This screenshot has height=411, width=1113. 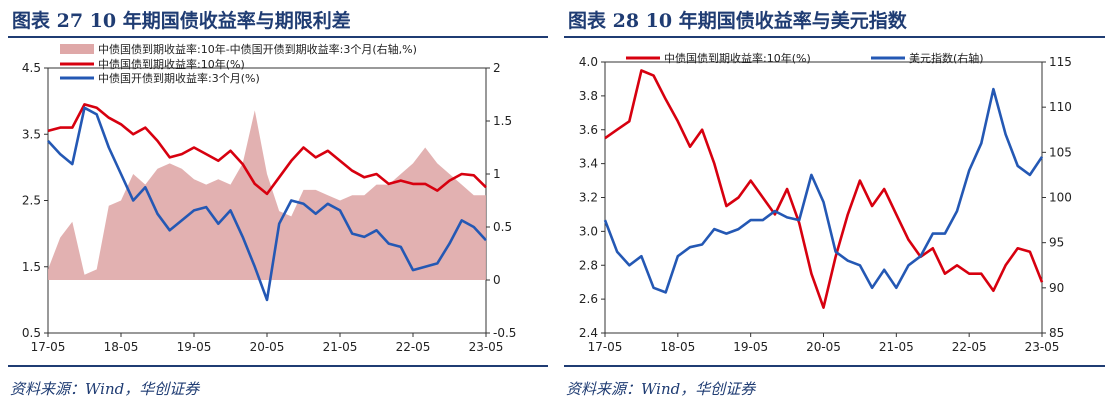 What do you see at coordinates (834, 37) in the screenshot?
I see `right-title-rule` at bounding box center [834, 37].